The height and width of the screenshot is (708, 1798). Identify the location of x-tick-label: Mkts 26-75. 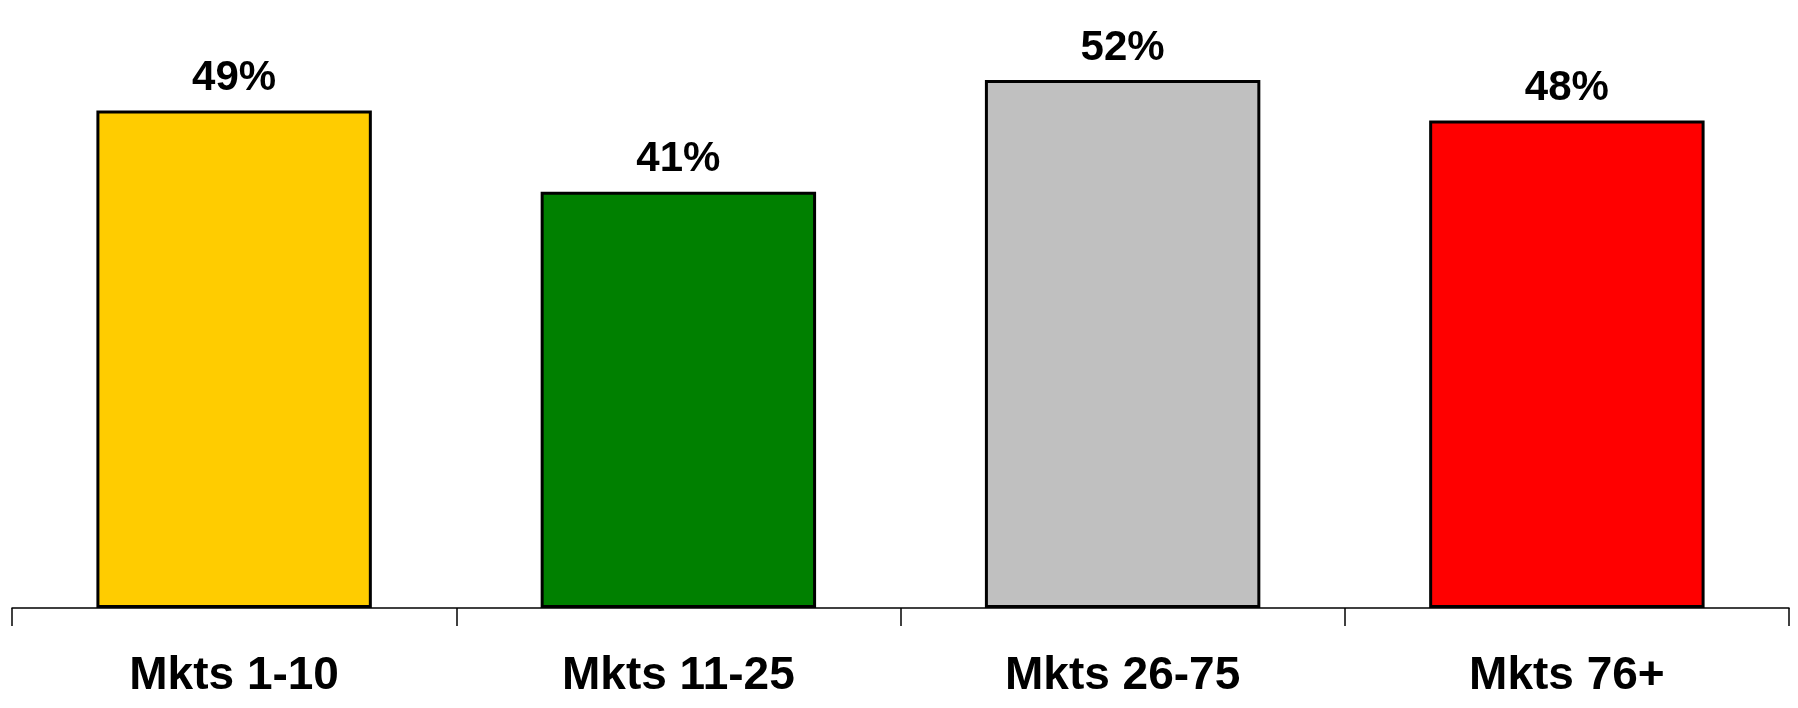
(1123, 673).